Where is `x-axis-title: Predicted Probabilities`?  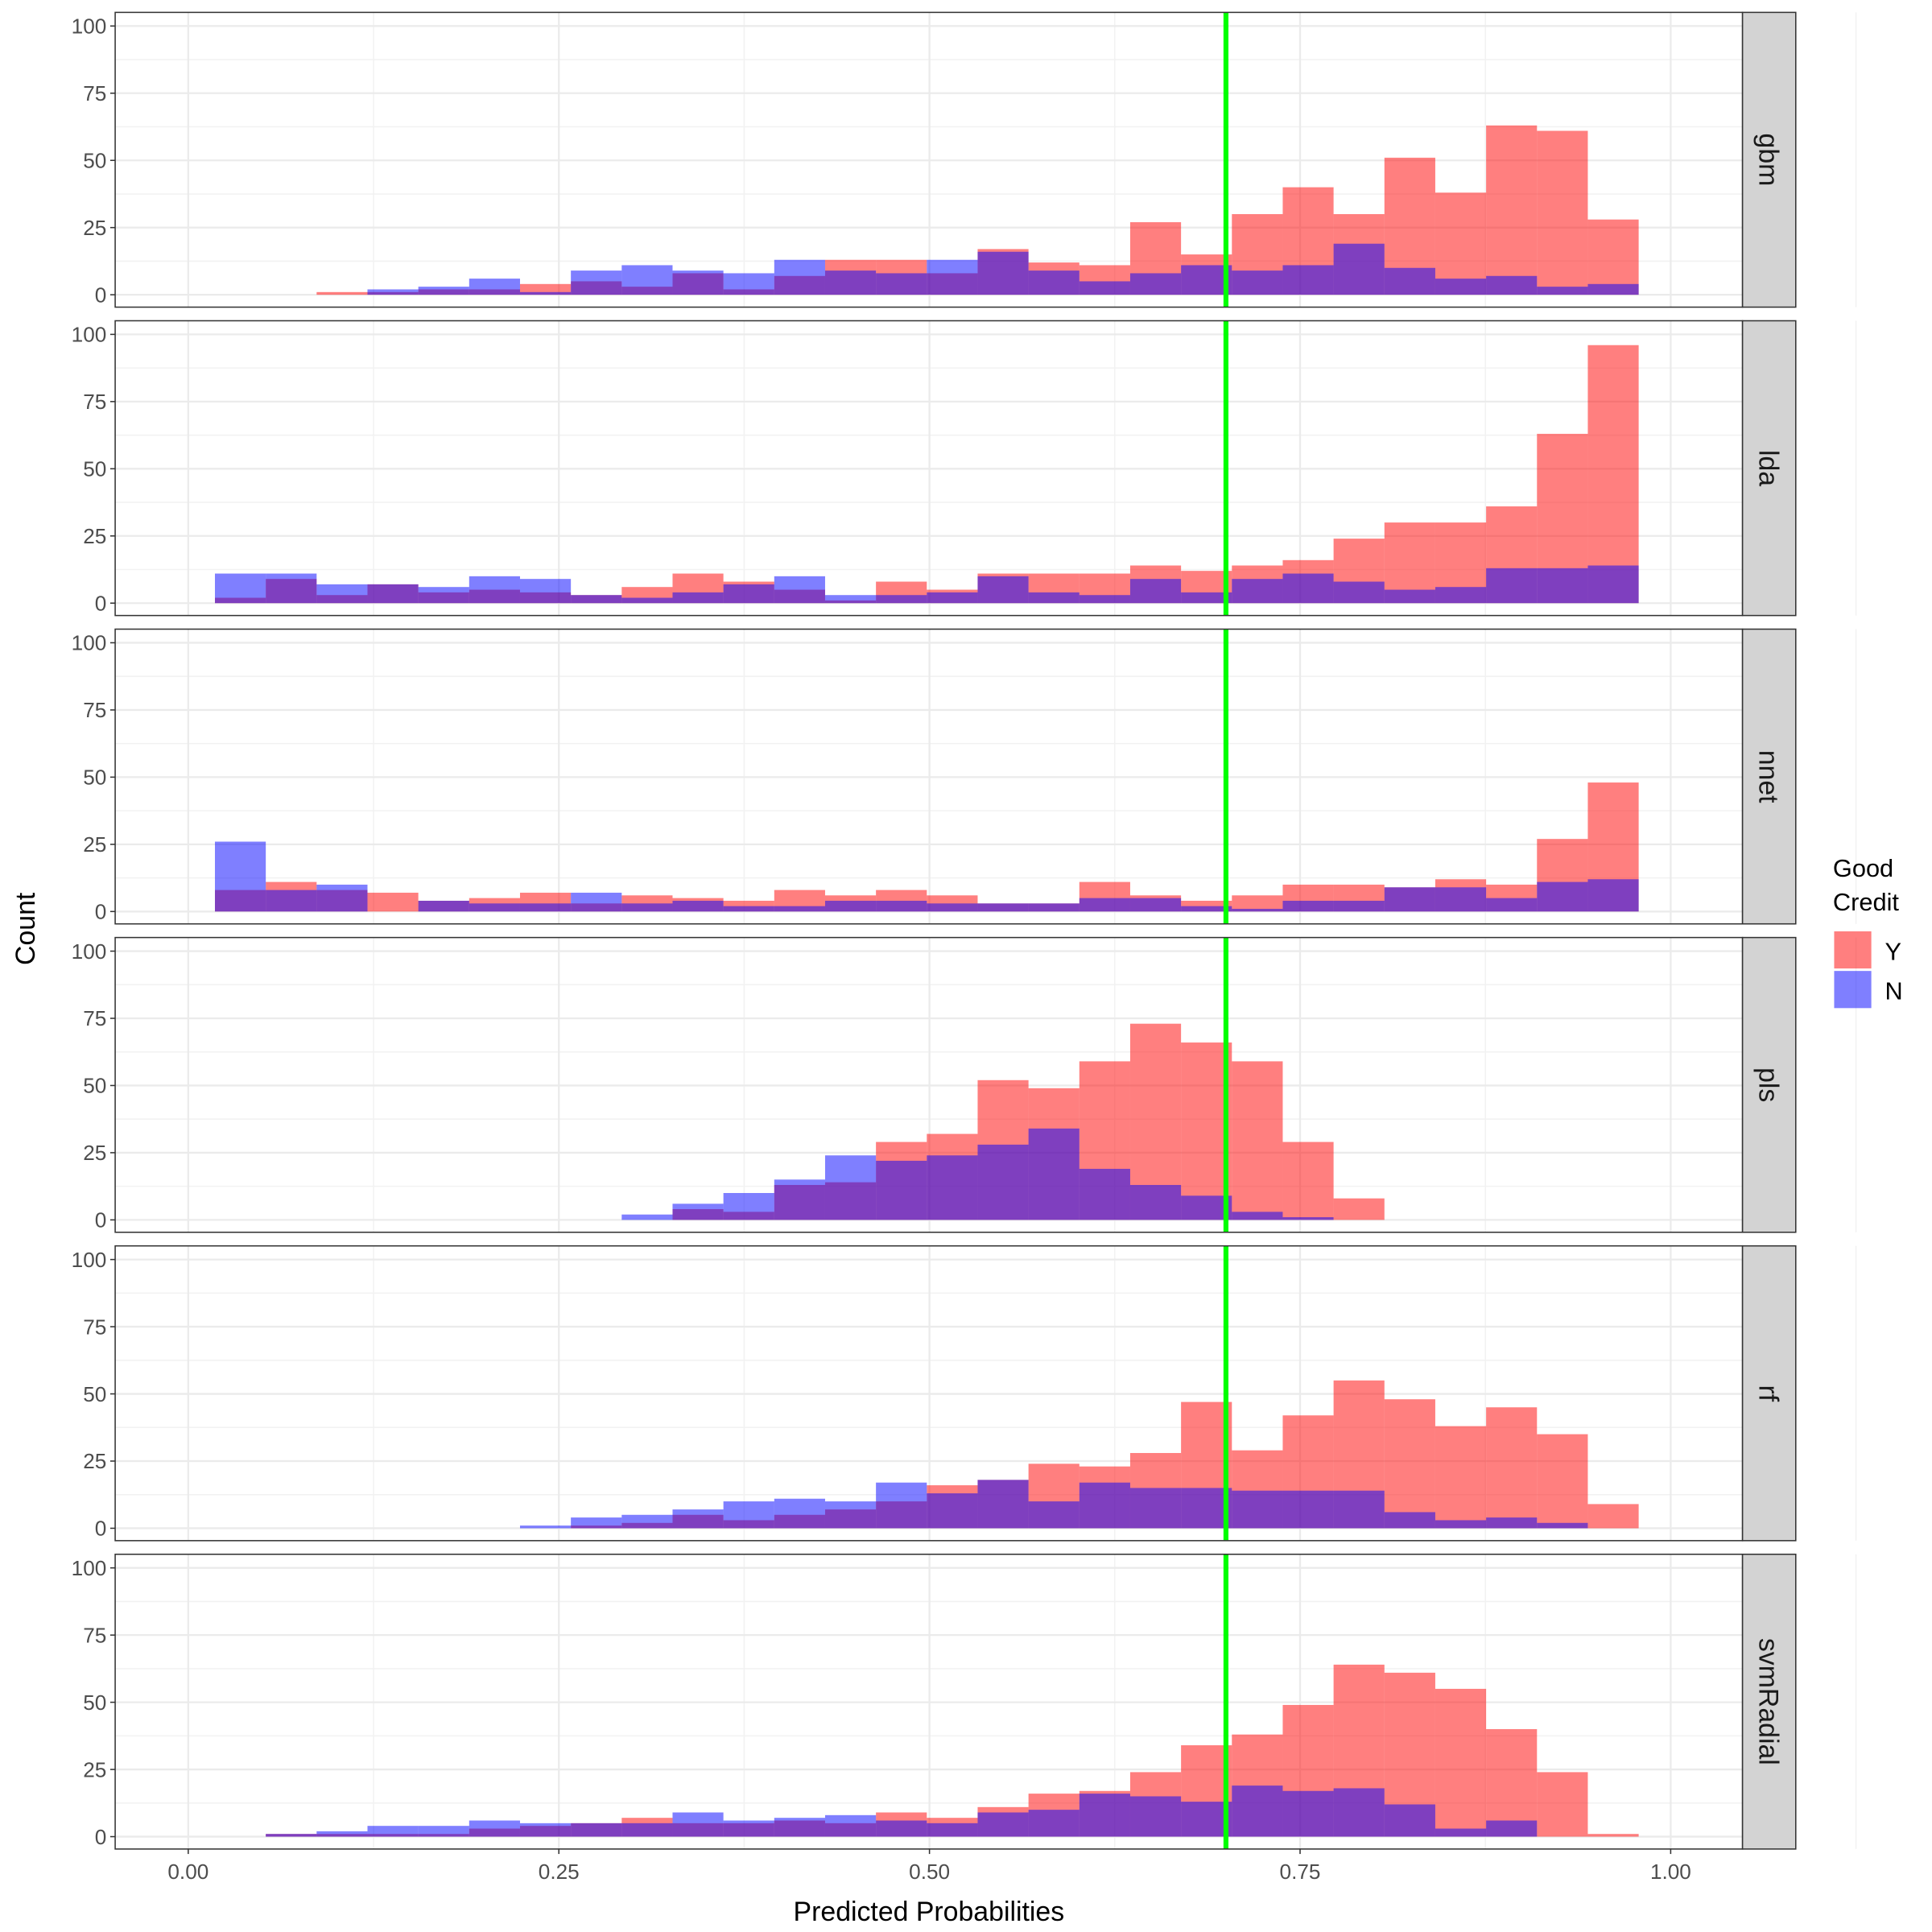 x-axis-title: Predicted Probabilities is located at coordinates (929, 1912).